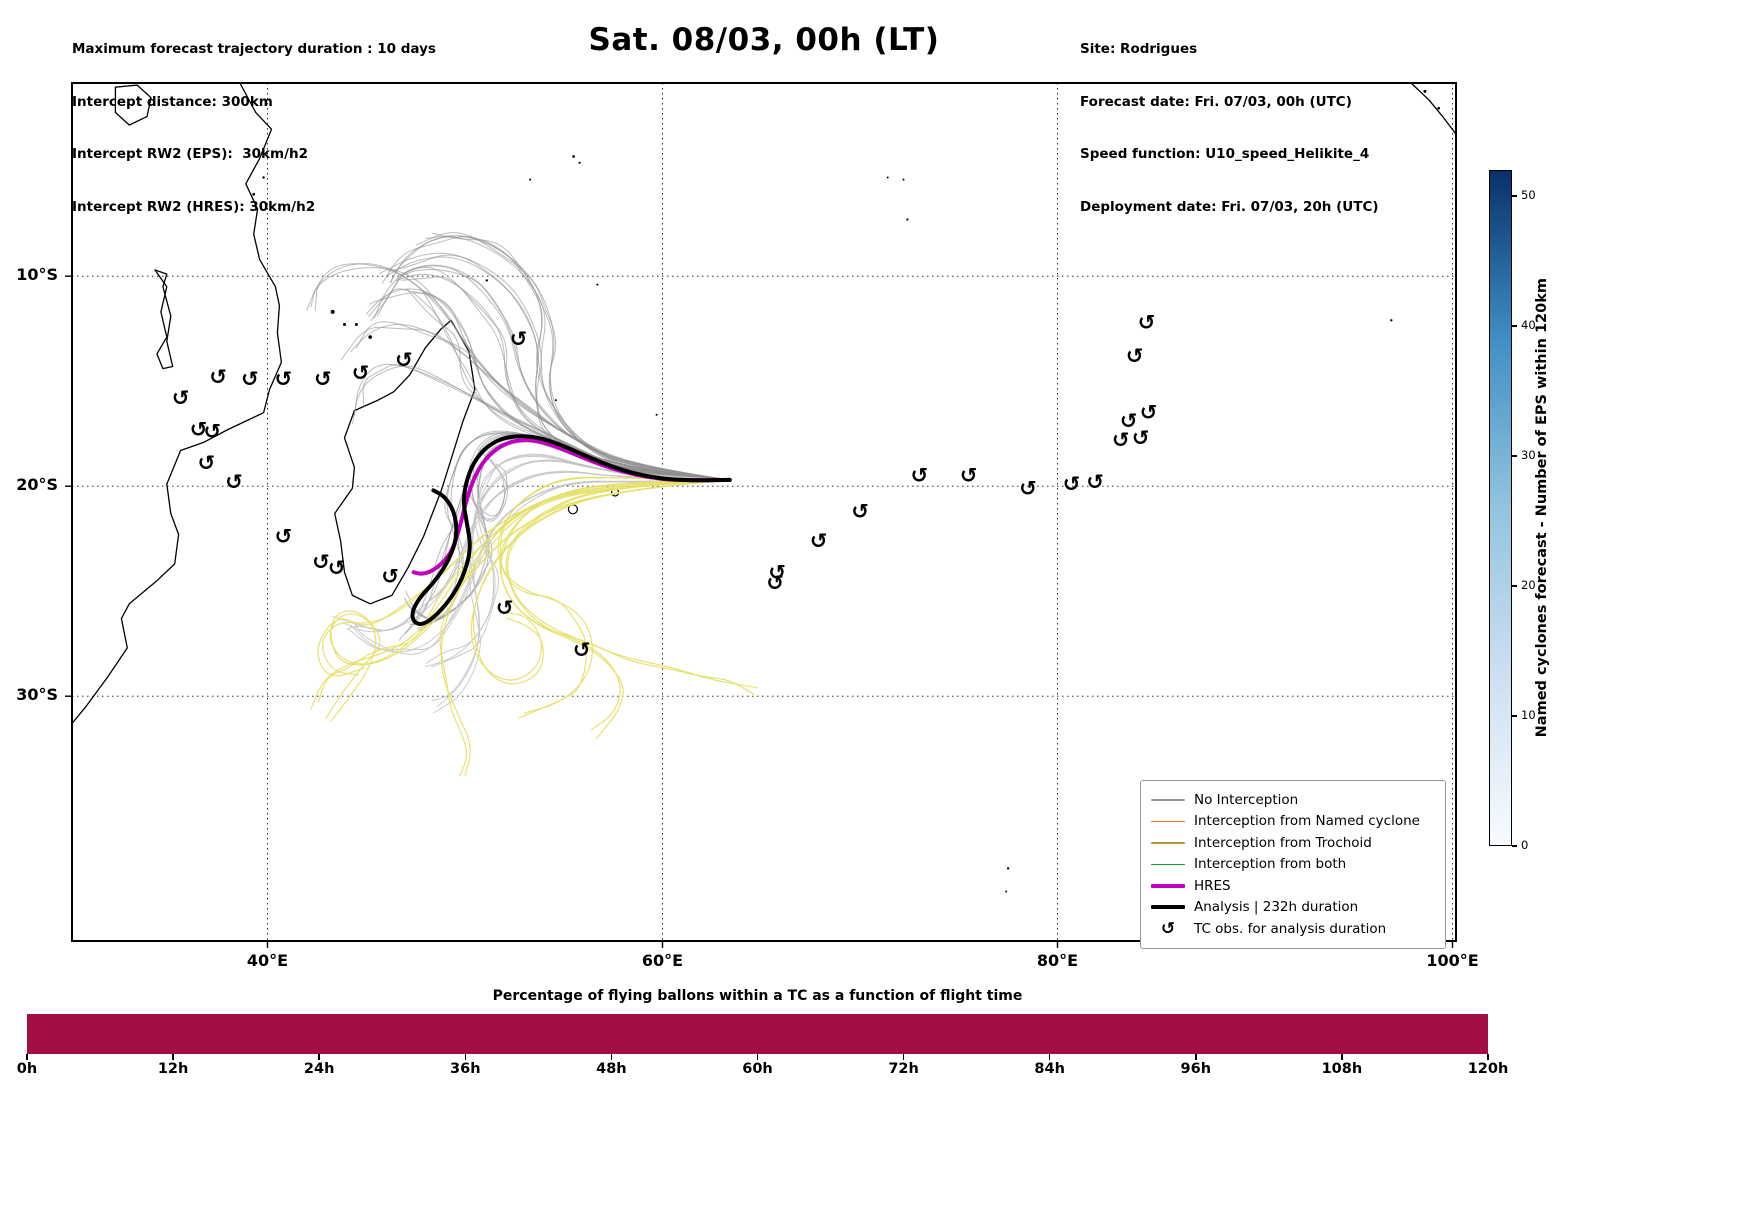 The image size is (1752, 1213). I want to click on x-tick-label: 80°E, so click(1057, 960).